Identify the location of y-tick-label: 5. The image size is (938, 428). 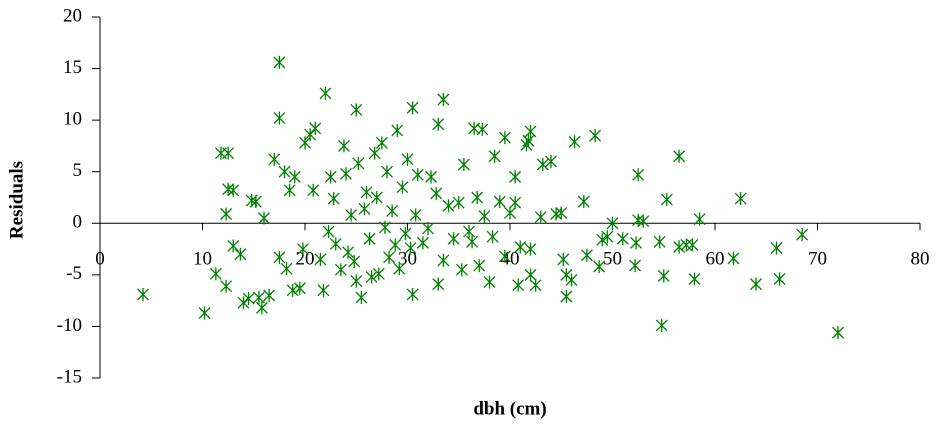
(78, 170).